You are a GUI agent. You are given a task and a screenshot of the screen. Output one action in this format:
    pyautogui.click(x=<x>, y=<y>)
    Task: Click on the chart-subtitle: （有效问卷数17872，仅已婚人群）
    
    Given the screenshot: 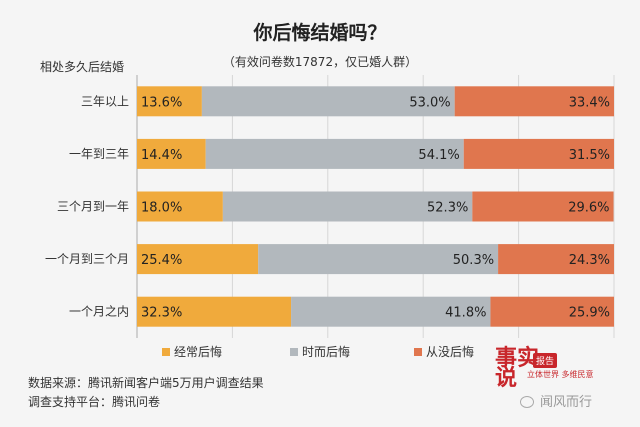 What is the action you would take?
    pyautogui.click(x=320, y=62)
    